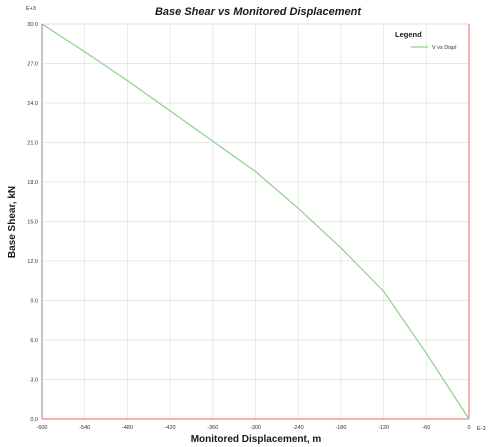 The image size is (488, 447). I want to click on x-tick-label: -540, so click(84, 428).